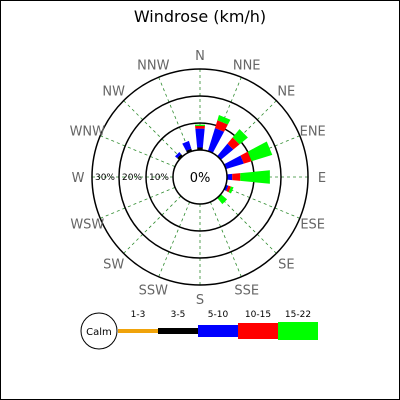 The height and width of the screenshot is (400, 400). What do you see at coordinates (152, 129) in the screenshot?
I see `spoke-nw` at bounding box center [152, 129].